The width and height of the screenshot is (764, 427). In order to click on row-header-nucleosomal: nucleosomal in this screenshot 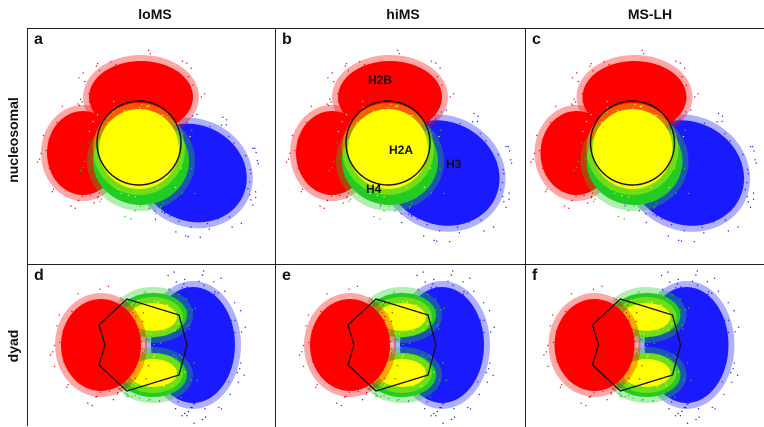, I will do `click(13, 140)`.